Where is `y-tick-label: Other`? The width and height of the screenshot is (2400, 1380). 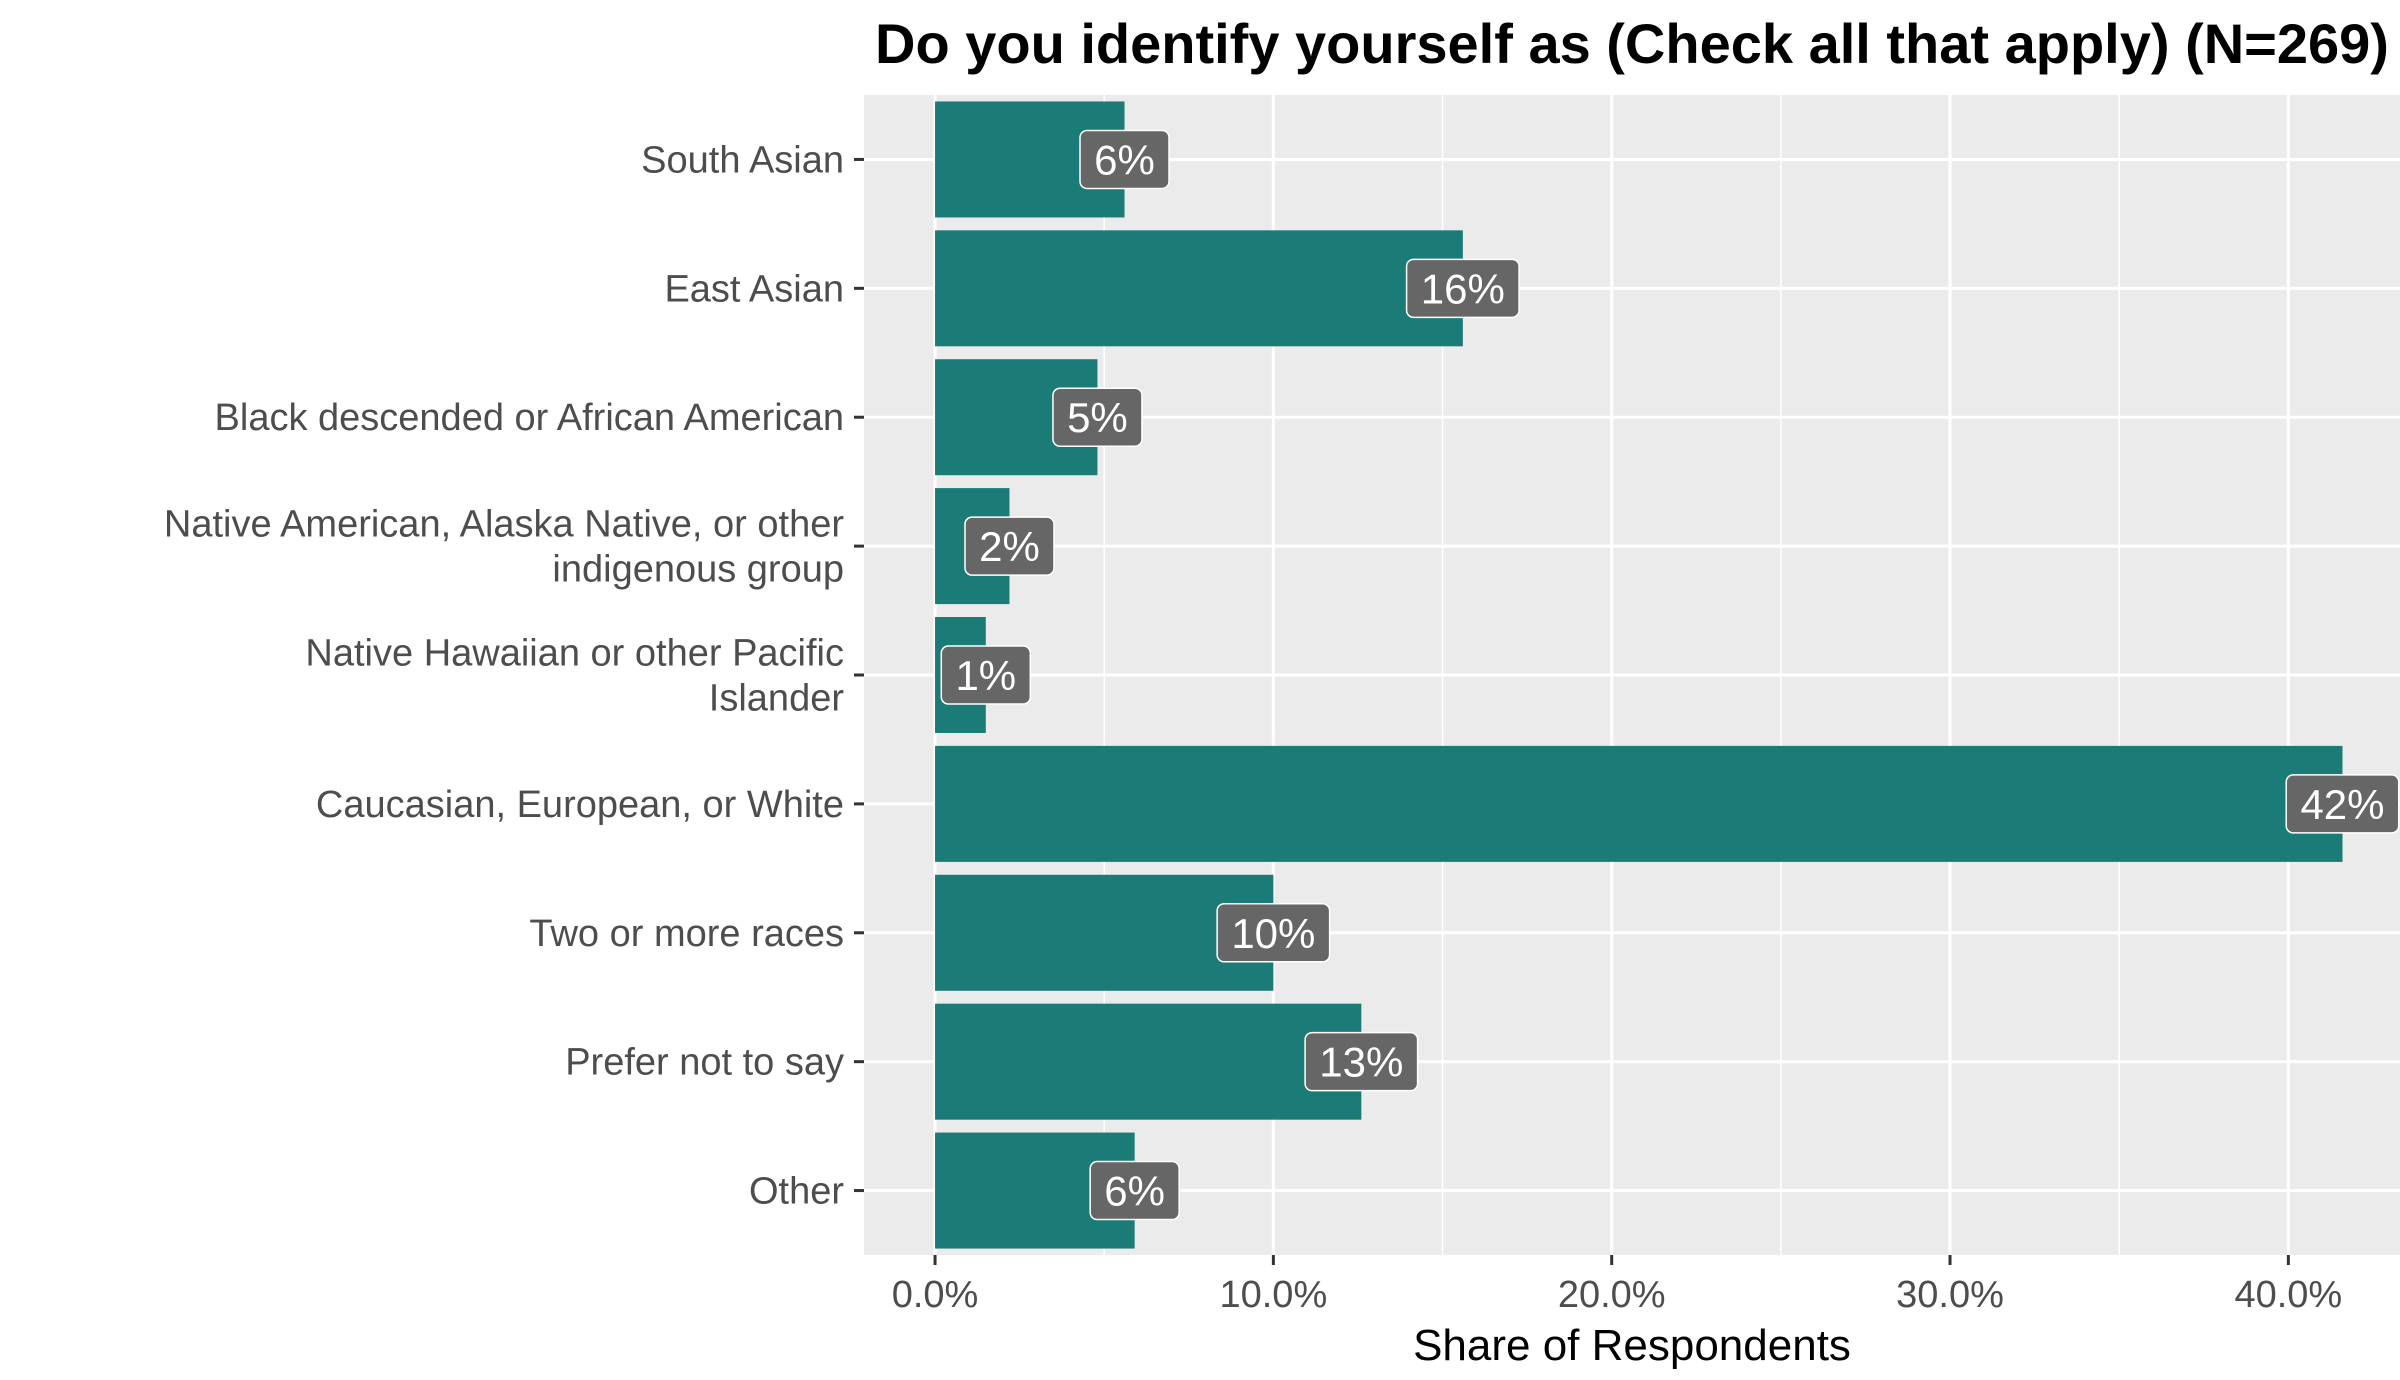 y-tick-label: Other is located at coordinates (796, 1192).